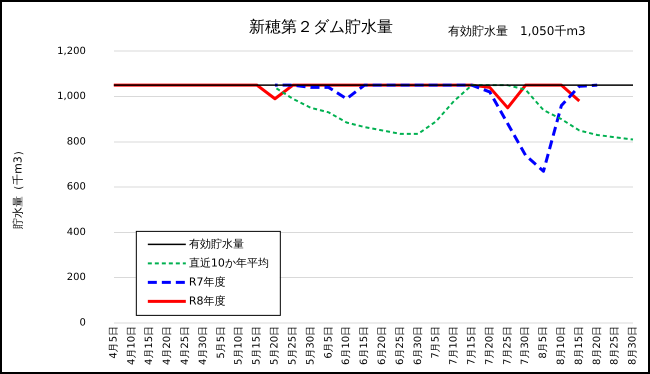  What do you see at coordinates (436, 342) in the screenshot?
I see `x-tick-label: 7月5日` at bounding box center [436, 342].